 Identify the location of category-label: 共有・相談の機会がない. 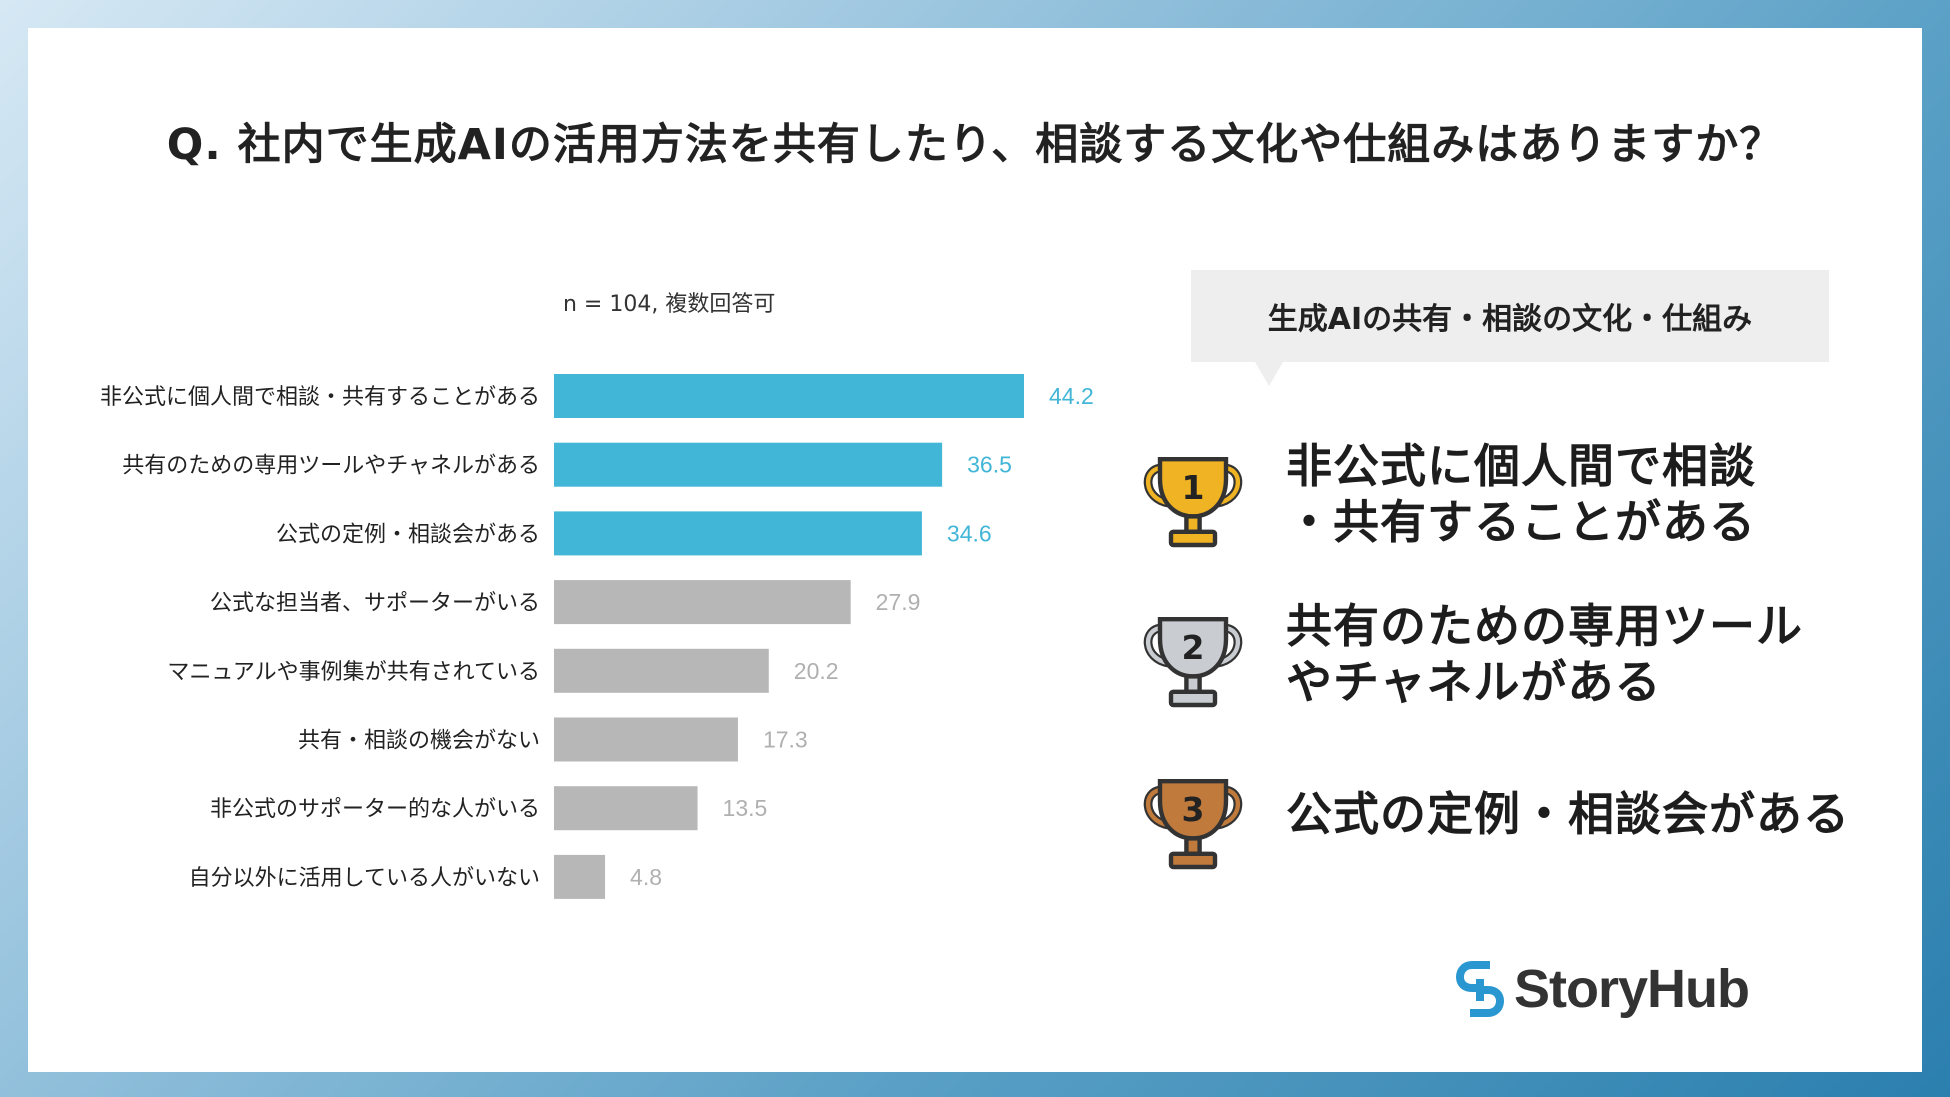
(419, 741).